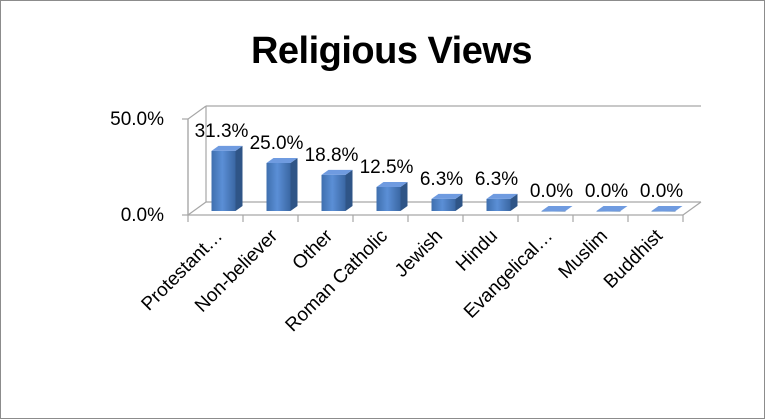 The image size is (765, 419). What do you see at coordinates (387, 167) in the screenshot?
I see `data-label: 12.5%` at bounding box center [387, 167].